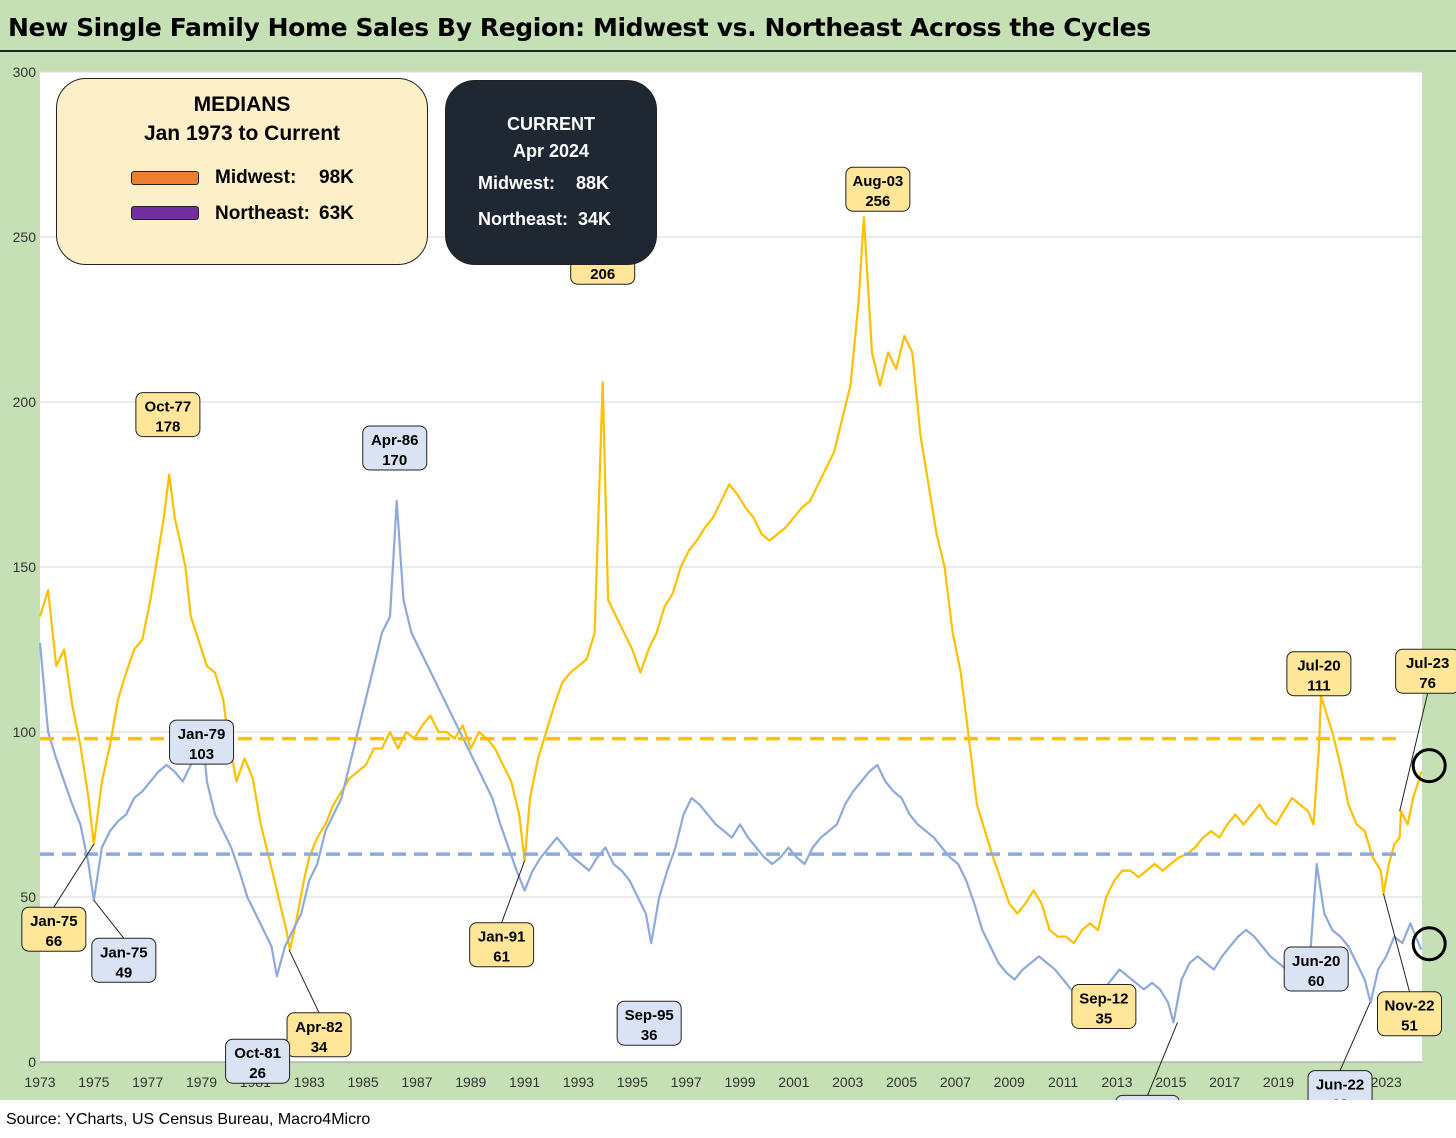  Describe the element at coordinates (319, 1047) in the screenshot. I see `callout-value: 34` at that location.